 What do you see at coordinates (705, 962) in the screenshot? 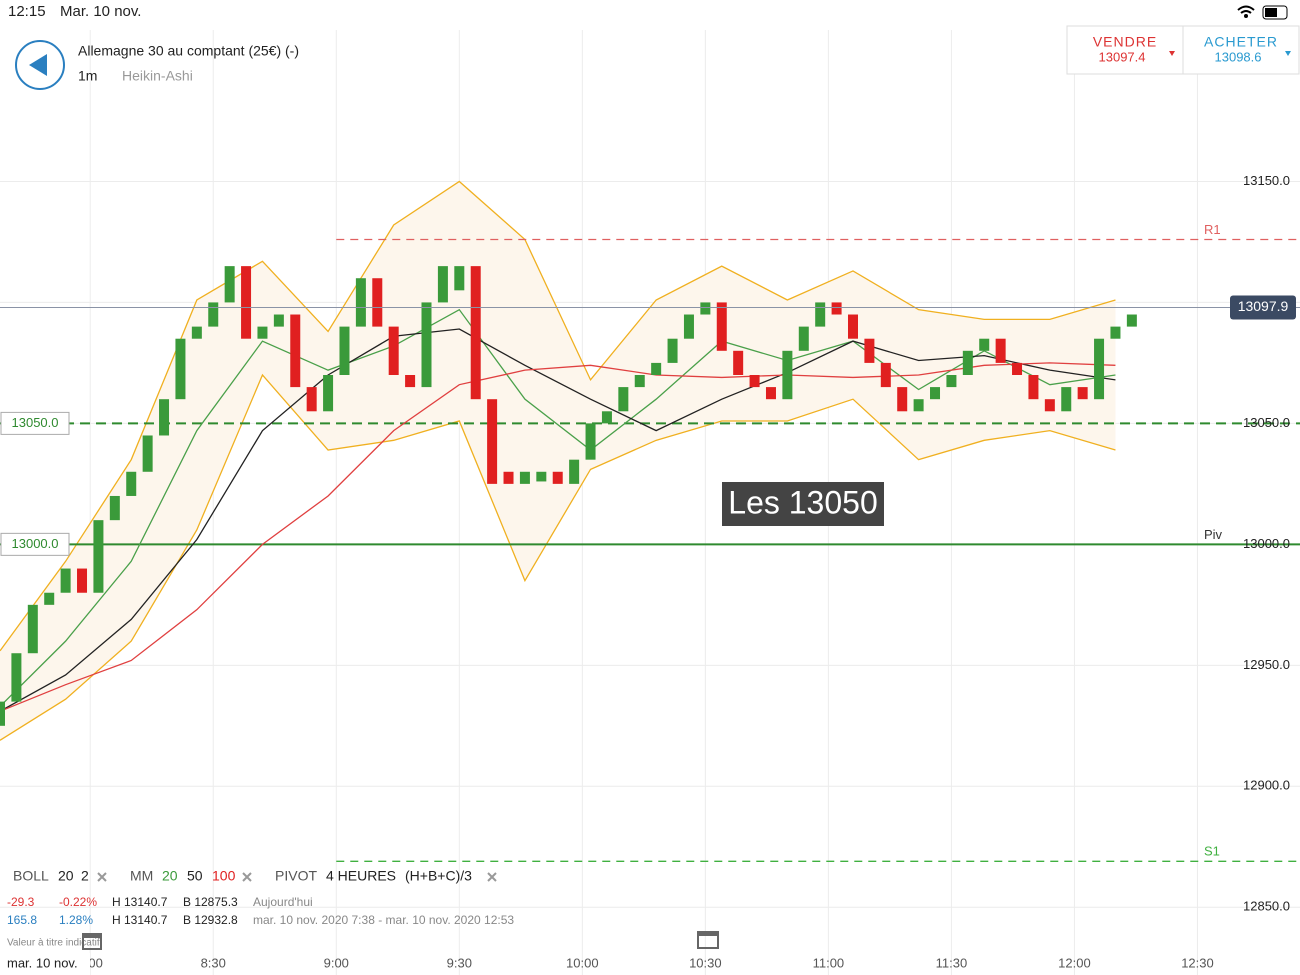
I see `x-tick-label: 10:30` at bounding box center [705, 962].